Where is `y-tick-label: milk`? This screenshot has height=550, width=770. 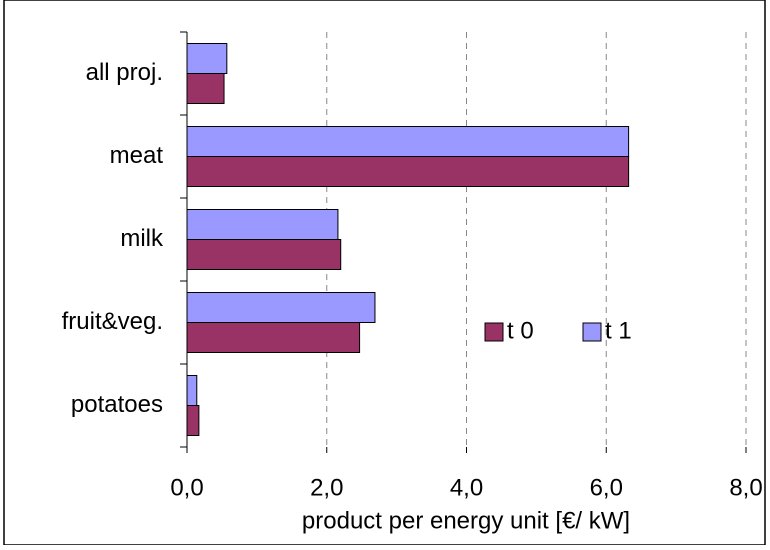
y-tick-label: milk is located at coordinates (142, 238).